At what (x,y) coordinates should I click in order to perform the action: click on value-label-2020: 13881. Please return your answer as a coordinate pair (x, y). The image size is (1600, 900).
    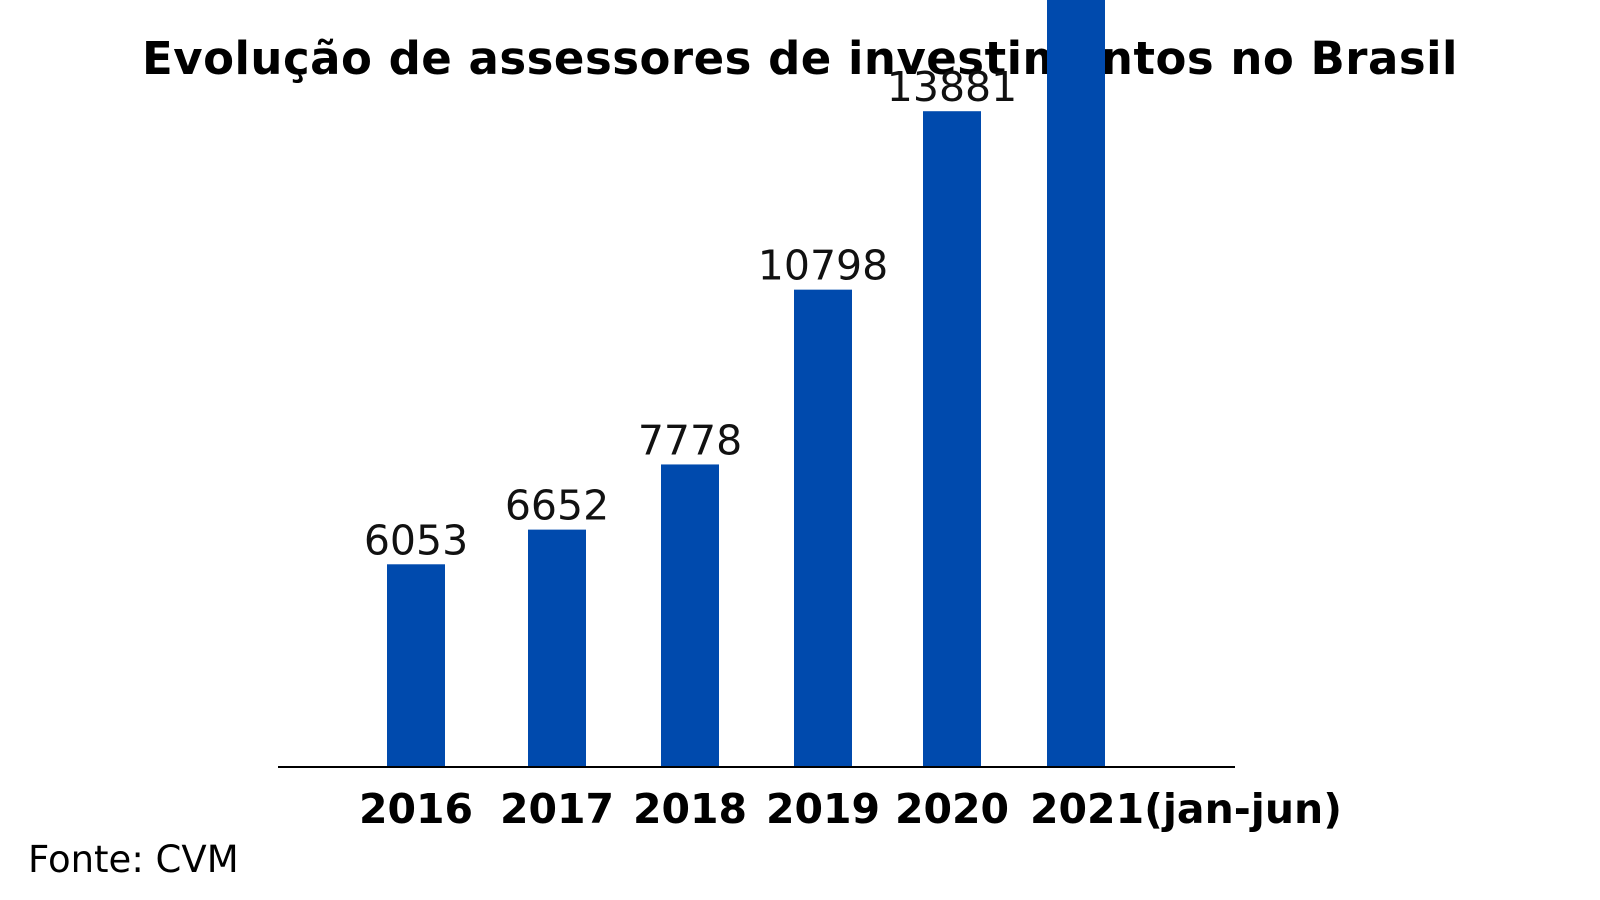
    Looking at the image, I should click on (952, 87).